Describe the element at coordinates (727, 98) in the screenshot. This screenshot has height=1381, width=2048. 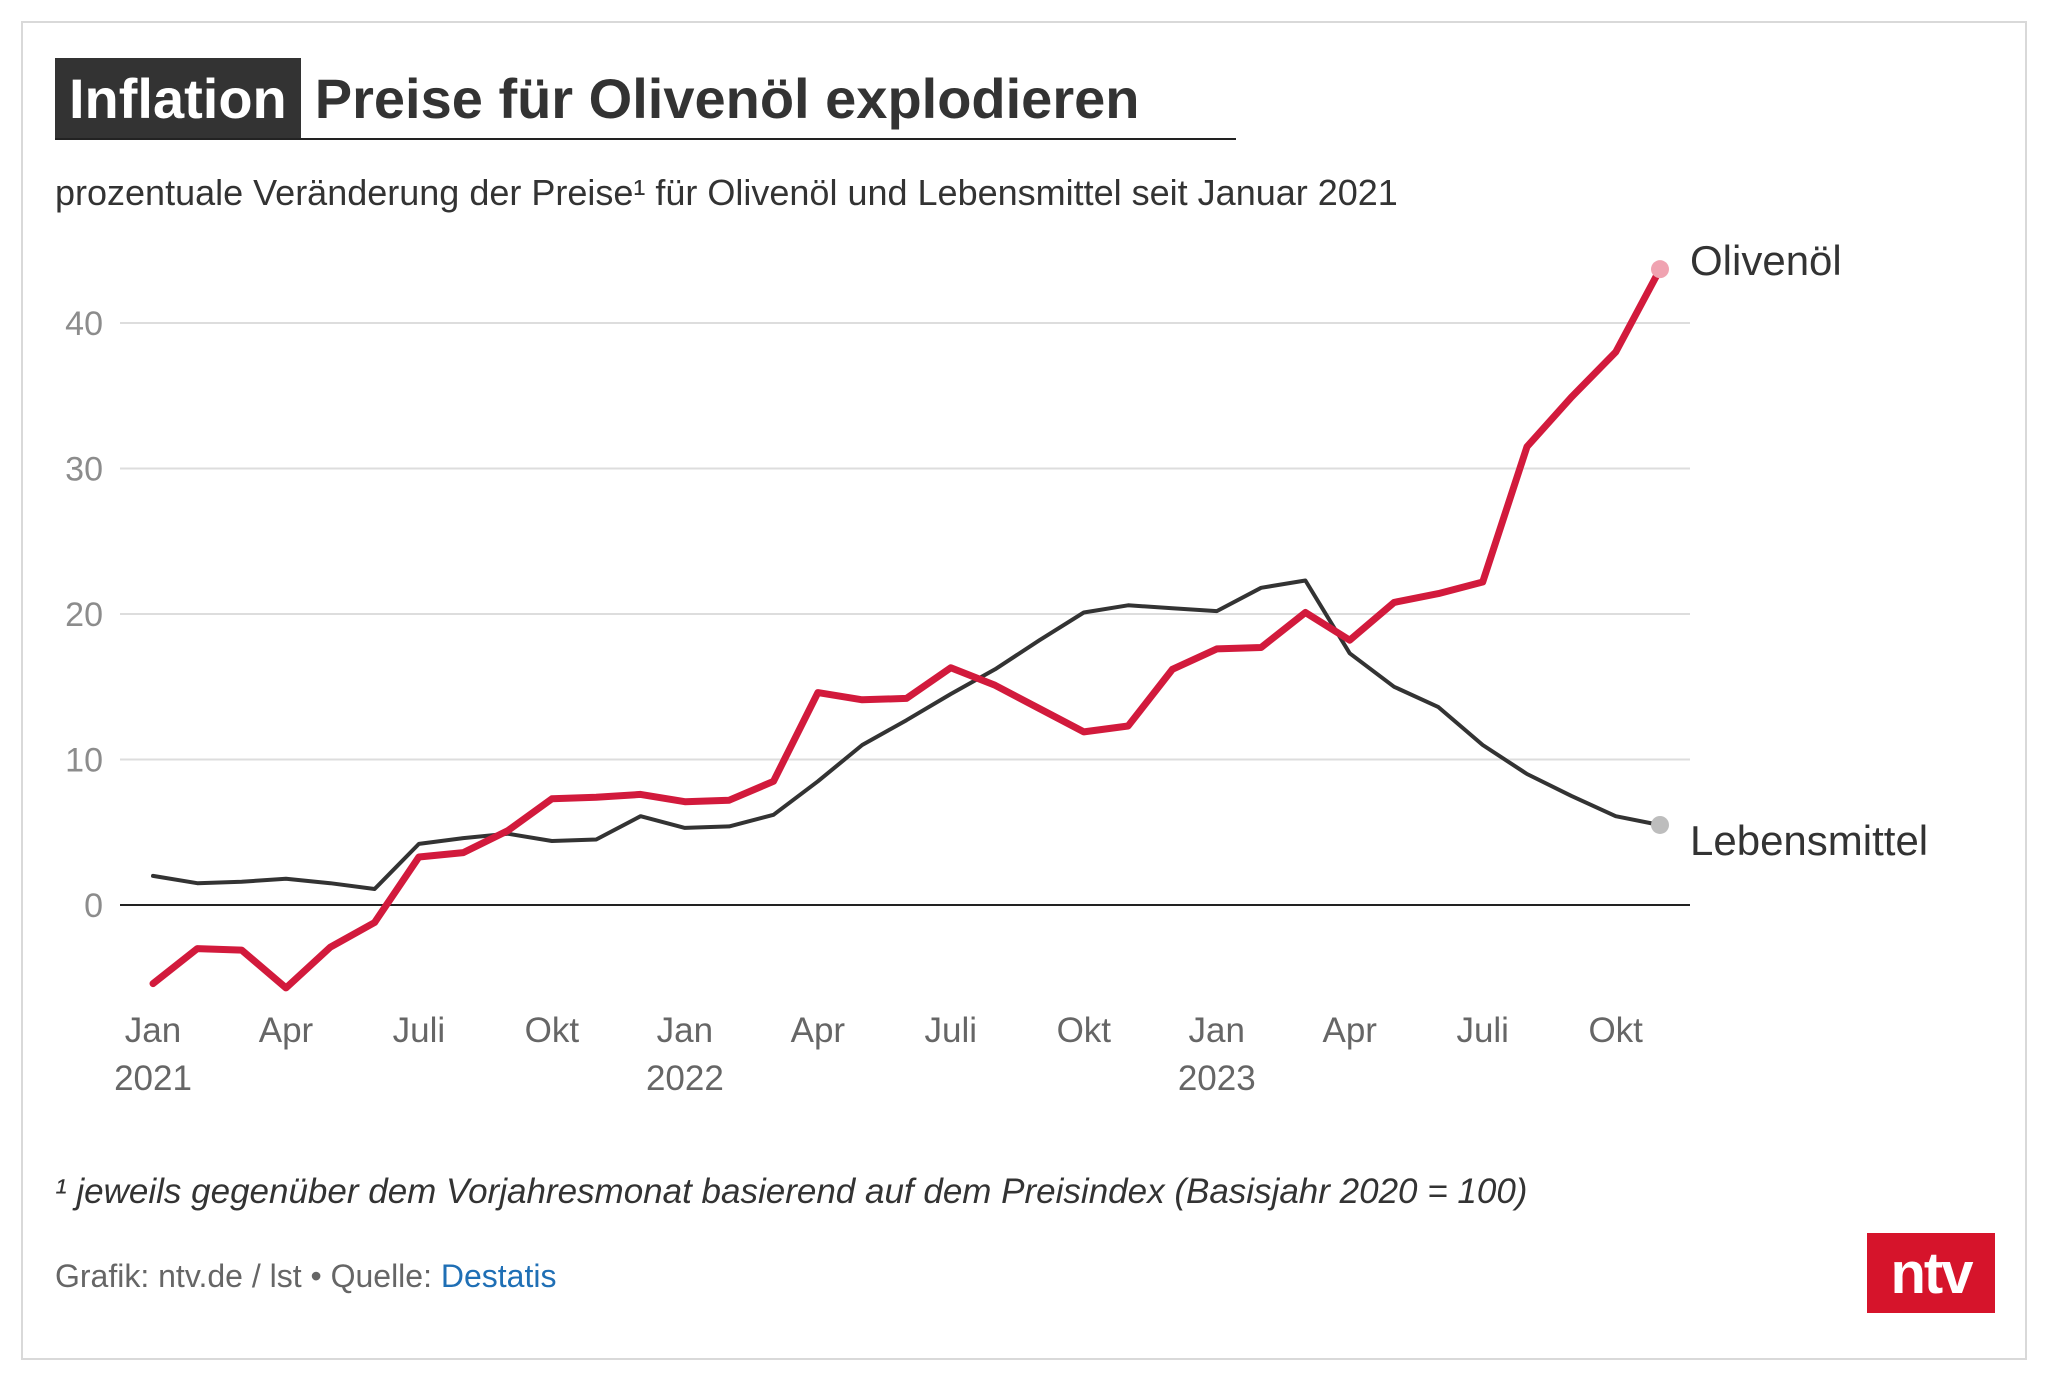
I see `headline: Preise für Olivenöl explodieren` at that location.